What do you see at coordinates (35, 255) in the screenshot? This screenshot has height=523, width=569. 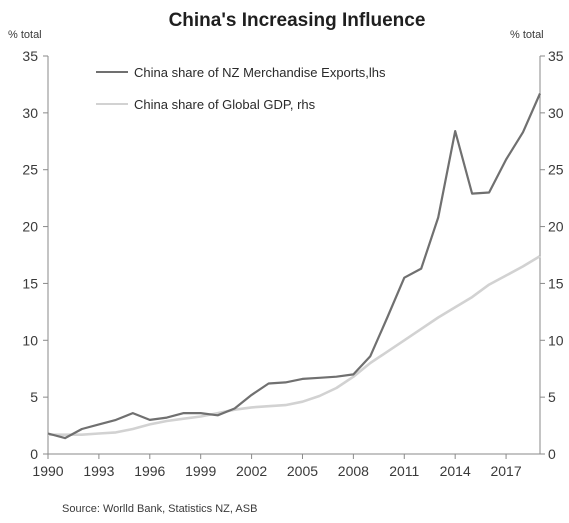 I see `left-y-axis: 0 5 10 15 20 25 30 35` at bounding box center [35, 255].